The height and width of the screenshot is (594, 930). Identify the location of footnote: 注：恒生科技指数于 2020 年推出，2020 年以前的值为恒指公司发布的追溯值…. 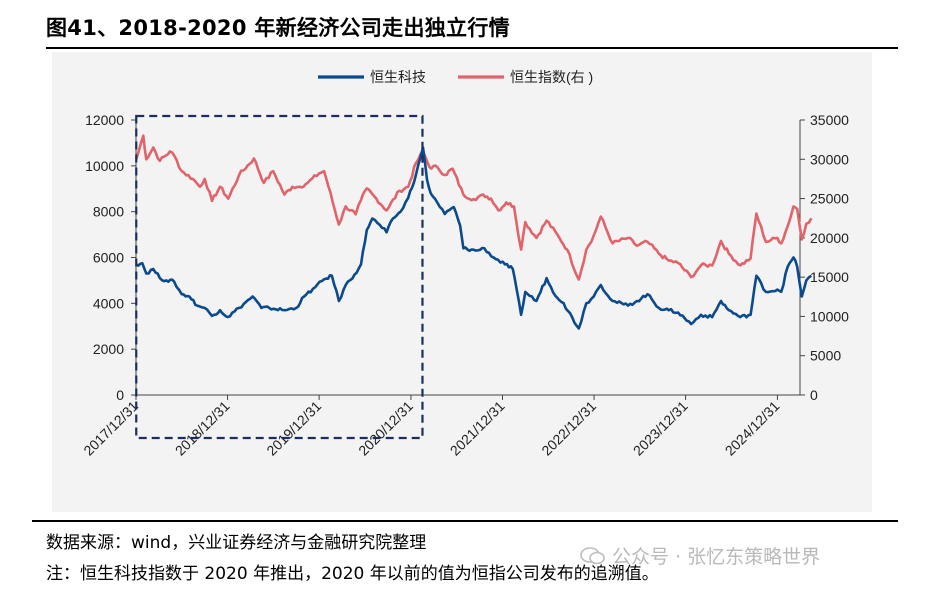
(352, 574).